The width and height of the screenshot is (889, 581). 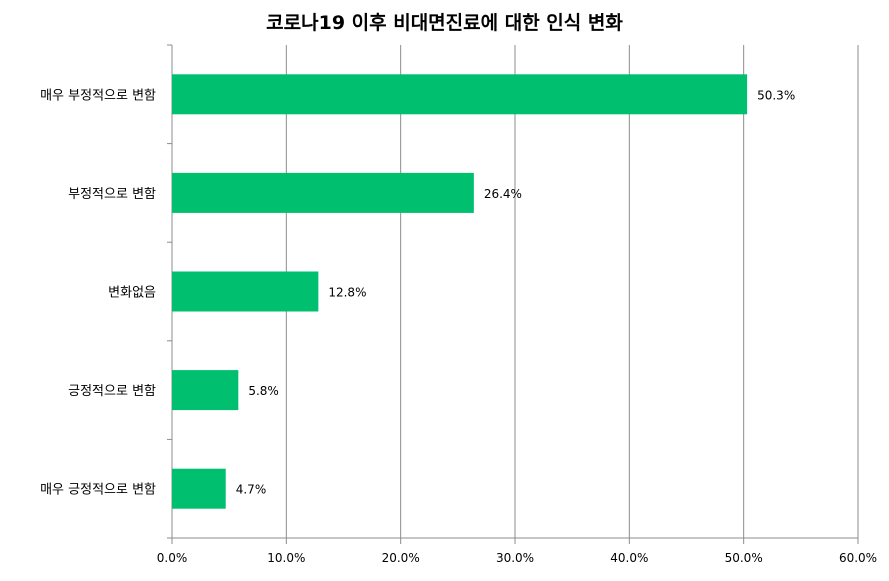 I want to click on data-label: 4.7%, so click(x=251, y=490).